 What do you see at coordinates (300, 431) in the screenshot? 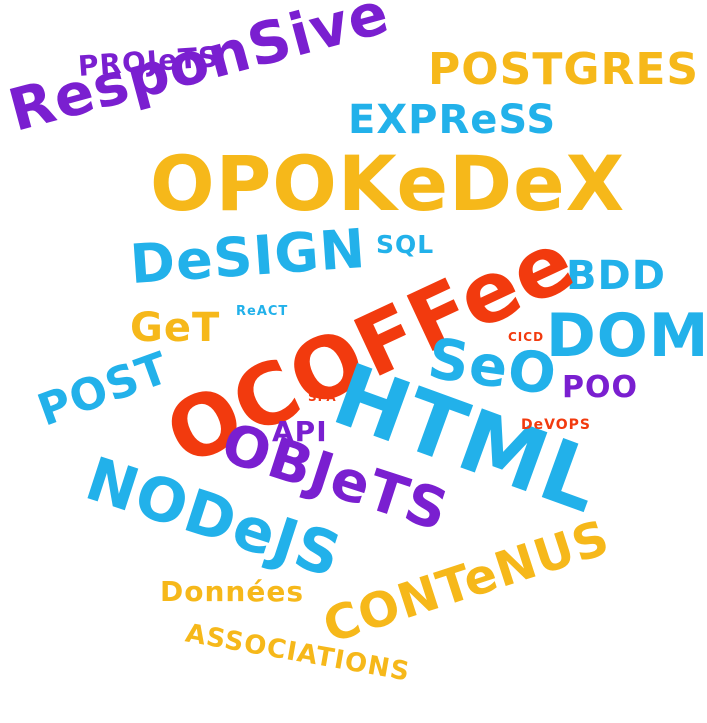
I see `word-api: API` at bounding box center [300, 431].